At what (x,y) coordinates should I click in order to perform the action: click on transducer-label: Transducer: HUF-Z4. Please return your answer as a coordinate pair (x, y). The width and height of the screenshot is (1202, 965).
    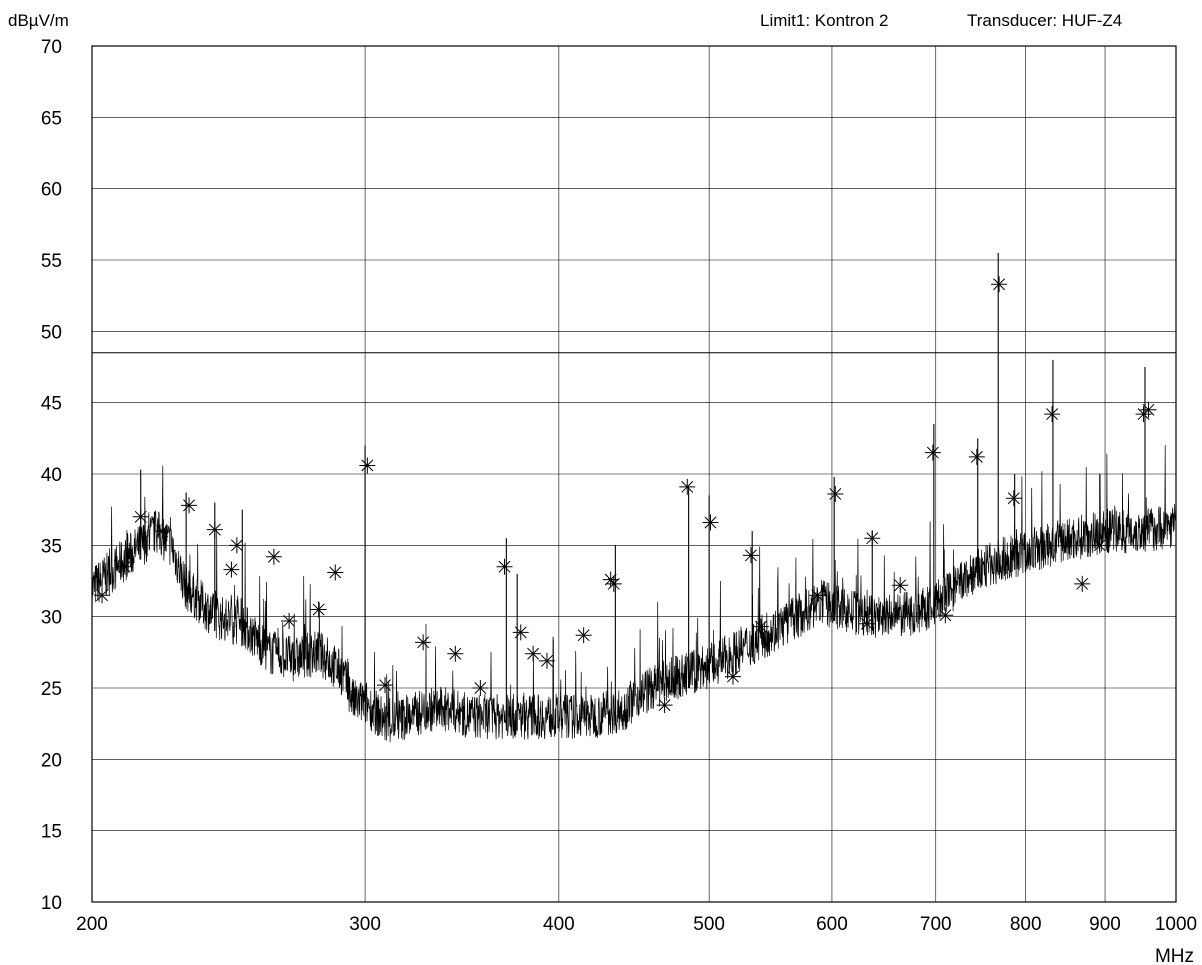
    Looking at the image, I should click on (1044, 20).